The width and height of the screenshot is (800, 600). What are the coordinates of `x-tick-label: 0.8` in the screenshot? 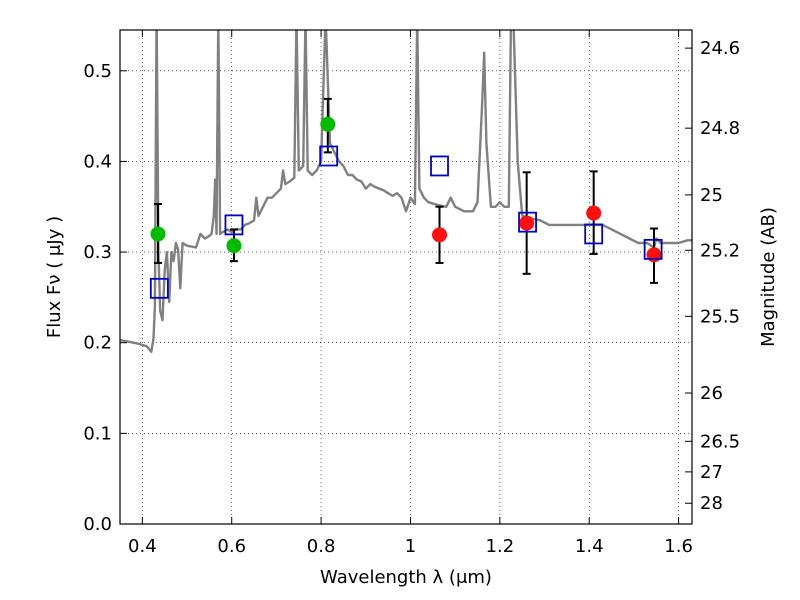 It's located at (321, 546).